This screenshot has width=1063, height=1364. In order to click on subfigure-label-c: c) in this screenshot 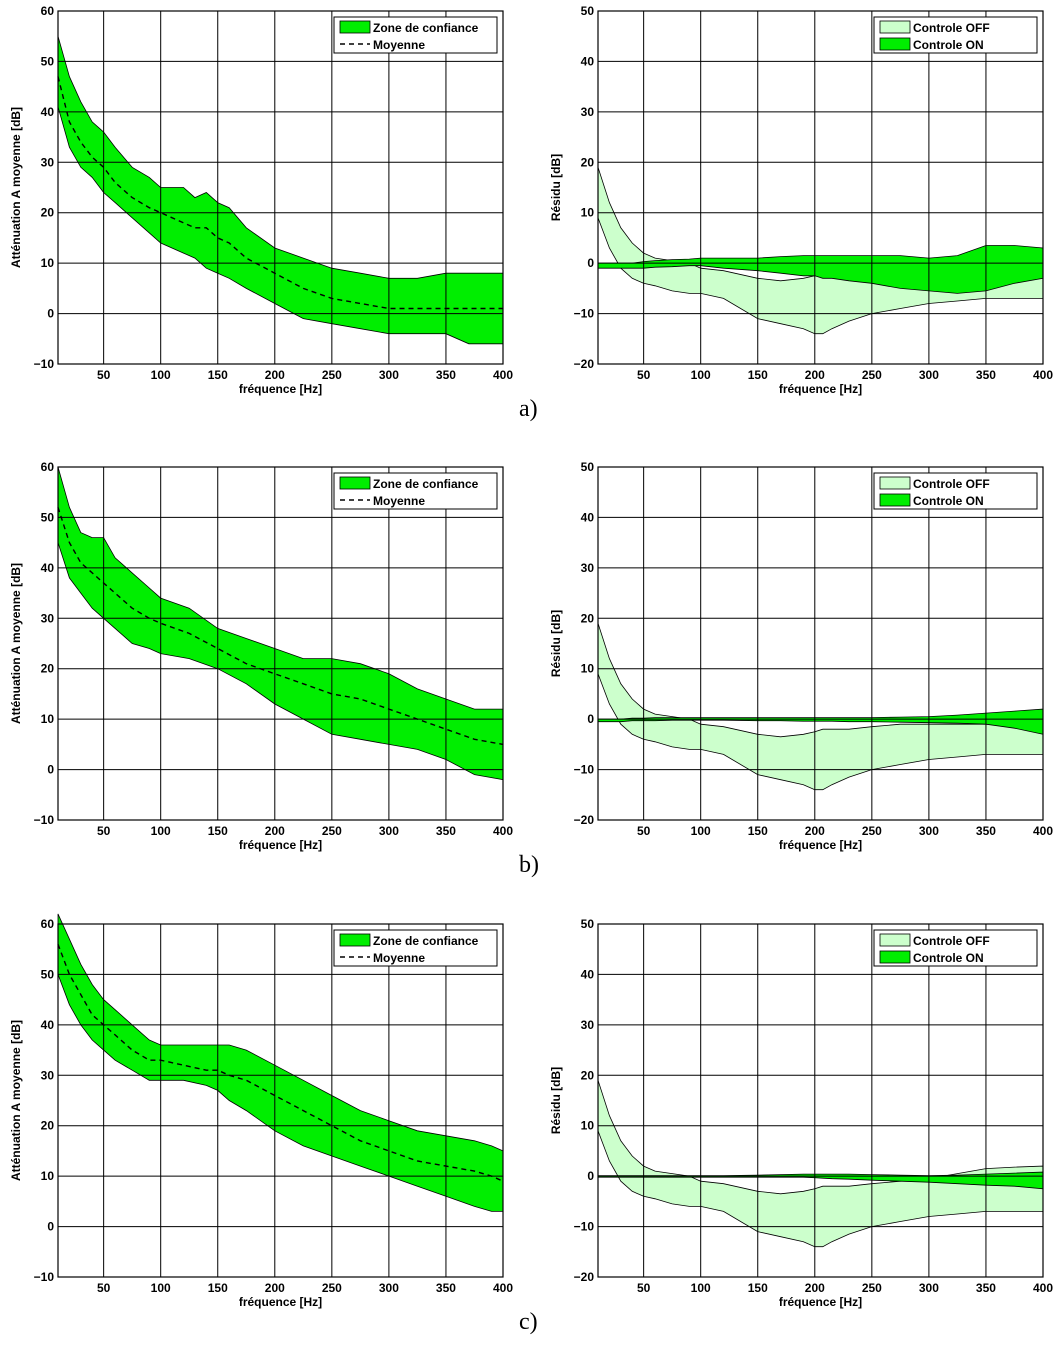, I will do `click(528, 1322)`.